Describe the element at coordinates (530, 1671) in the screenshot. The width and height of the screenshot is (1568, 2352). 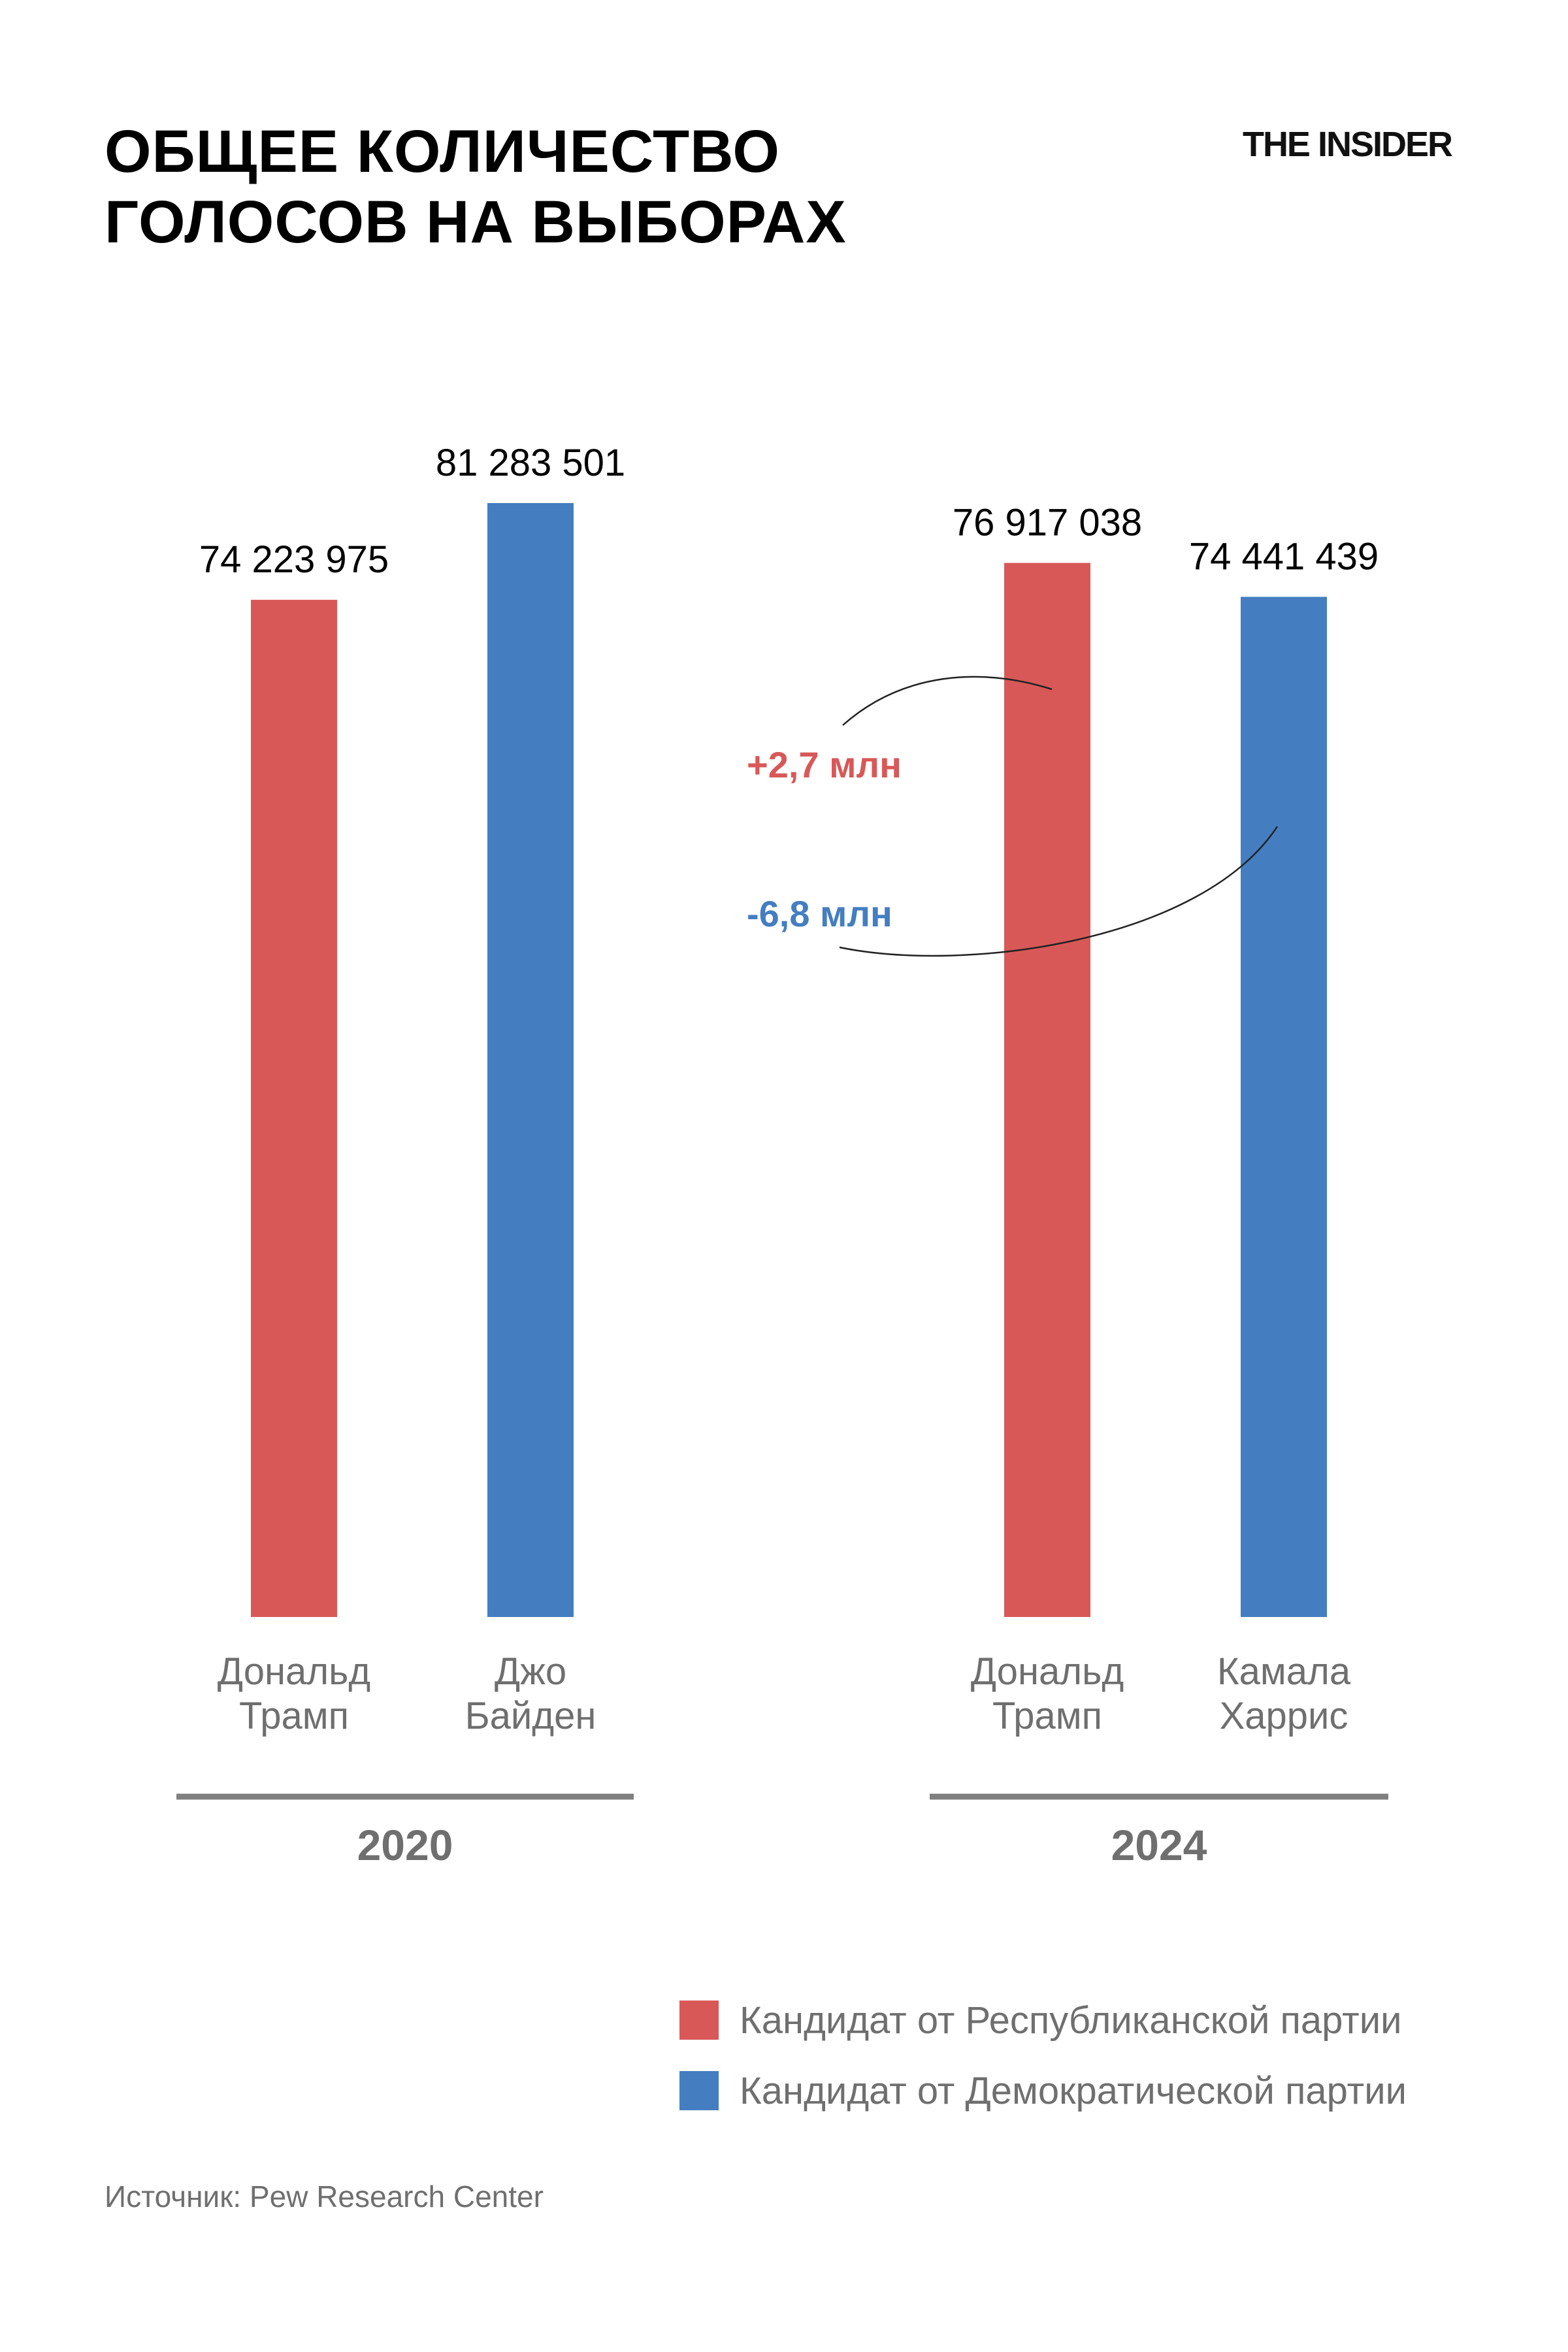
I see `candidate-label-2020-1-0: Джо` at that location.